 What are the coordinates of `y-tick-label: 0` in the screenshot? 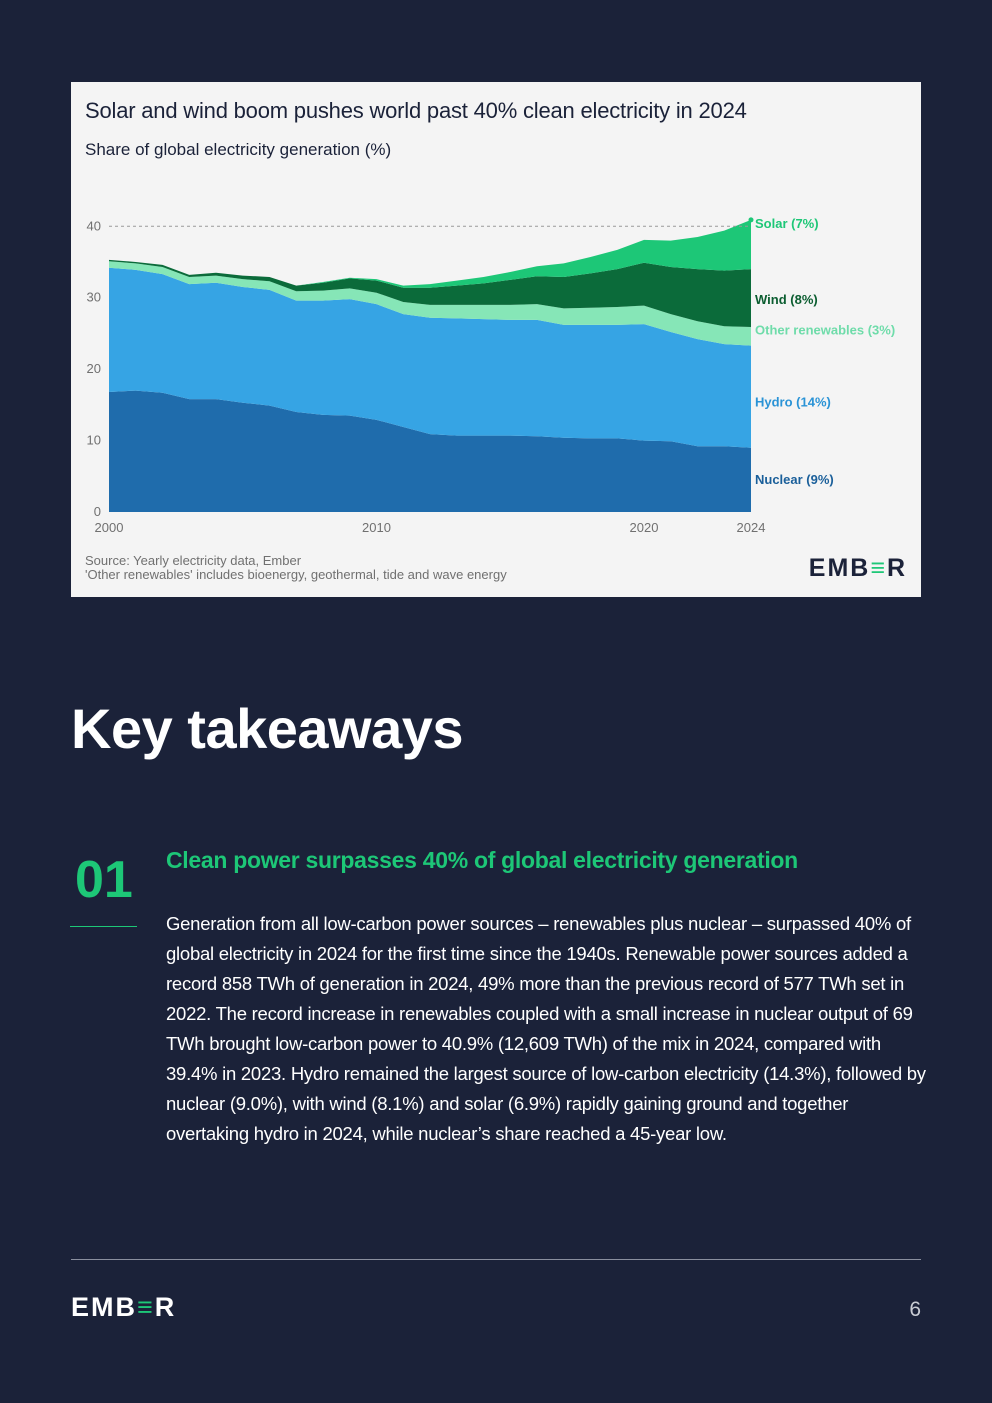 It's located at (97, 511).